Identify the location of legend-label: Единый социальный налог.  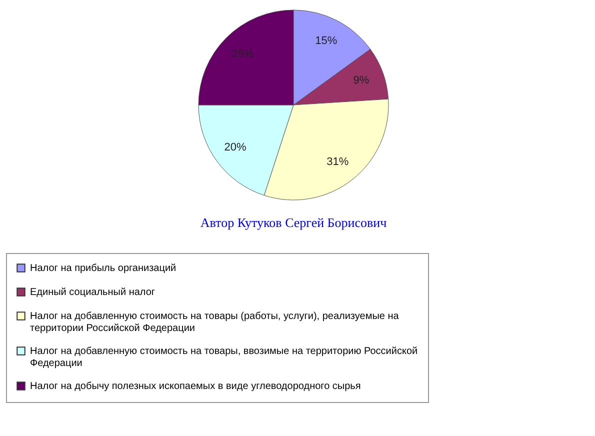
(93, 292).